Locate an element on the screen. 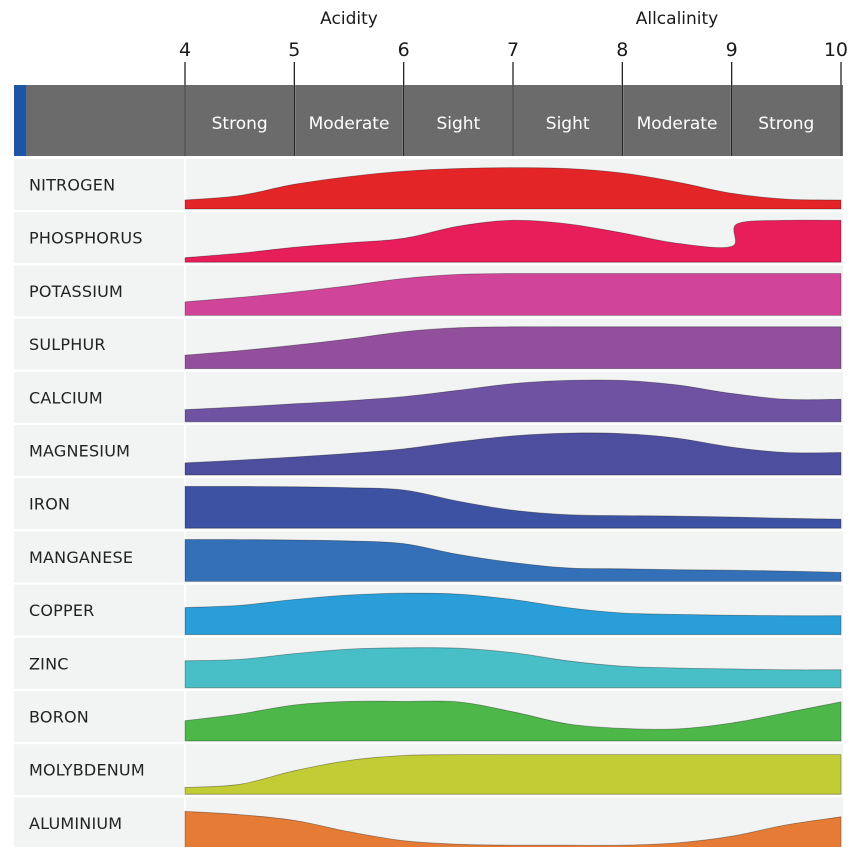 Image resolution: width=857 pixels, height=847 pixels. nutrient-row: MANGANESE is located at coordinates (428, 557).